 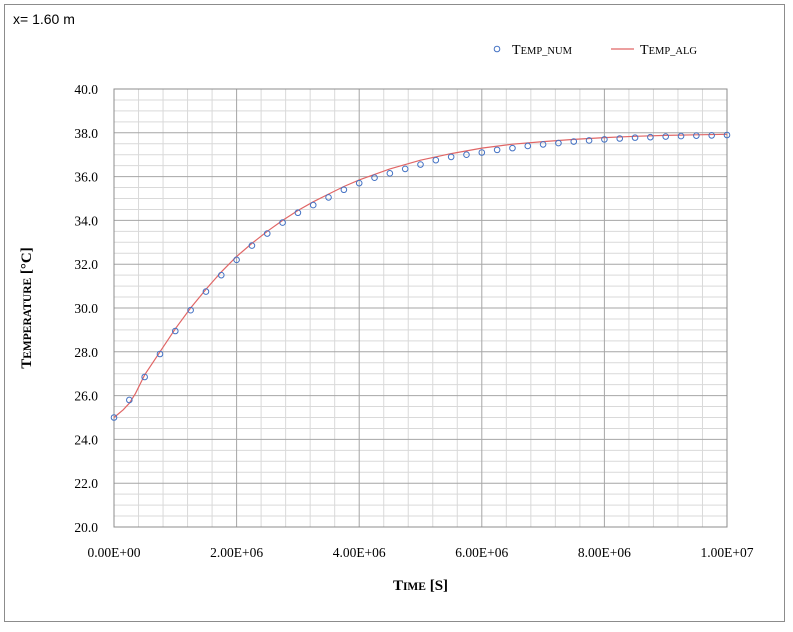 What do you see at coordinates (236, 552) in the screenshot?
I see `x-tick-label: 2.00E+06` at bounding box center [236, 552].